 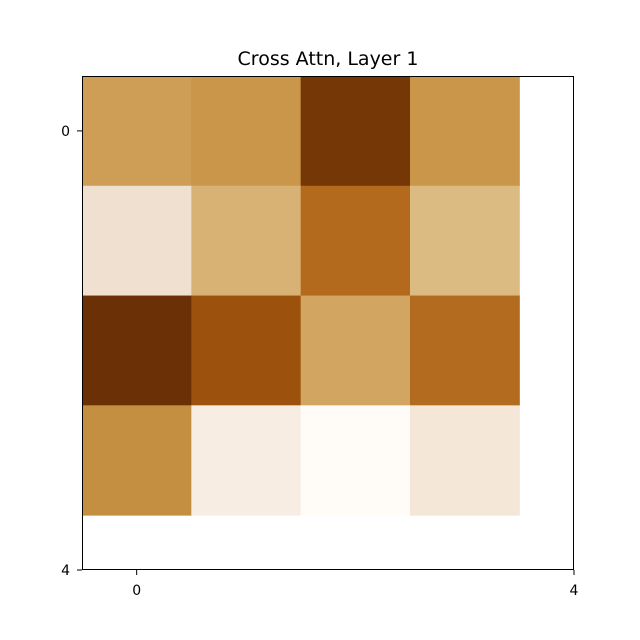 I want to click on heatmap-cell-r0-c0, so click(x=137, y=131).